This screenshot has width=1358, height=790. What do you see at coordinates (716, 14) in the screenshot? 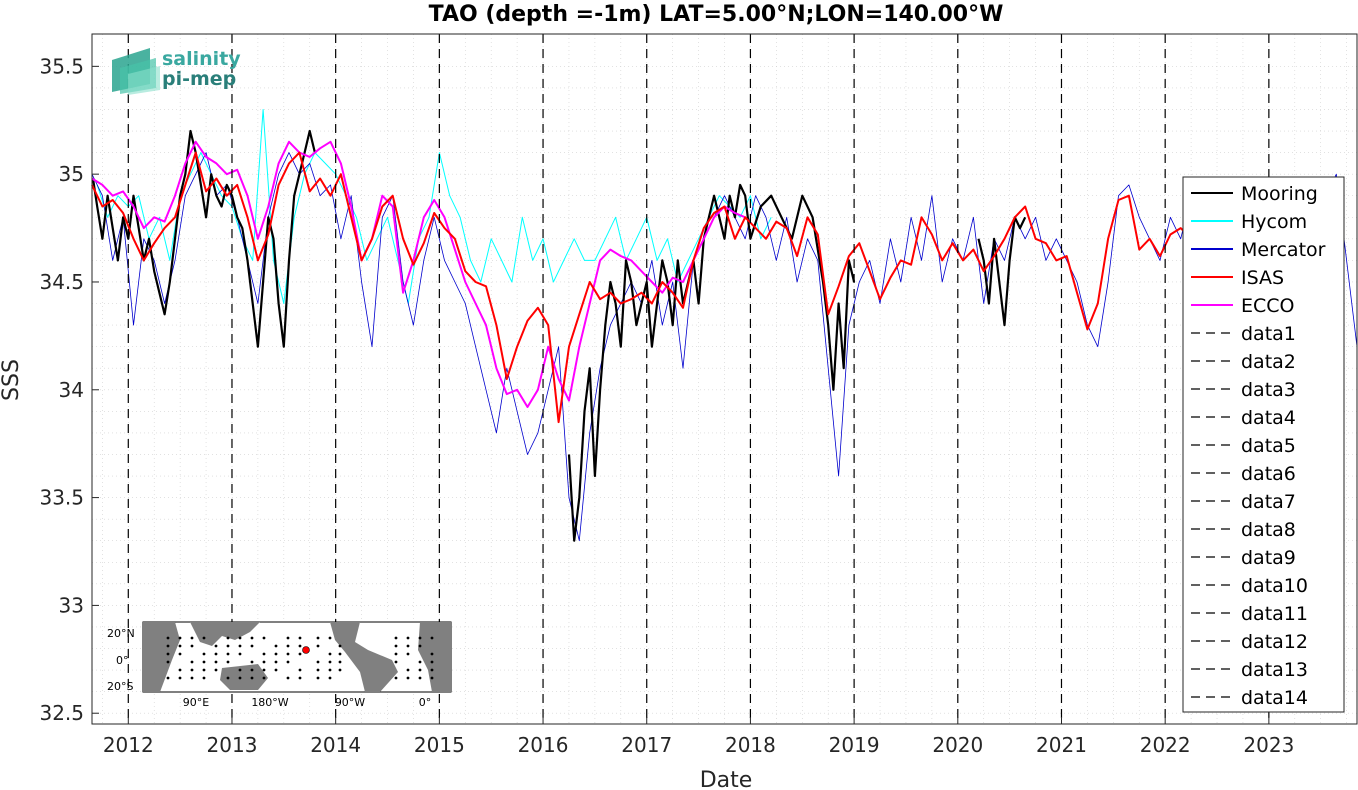
I see `chart-title: TAO (depth =-1m) LAT=5.00°N;LON=140.00°W` at bounding box center [716, 14].